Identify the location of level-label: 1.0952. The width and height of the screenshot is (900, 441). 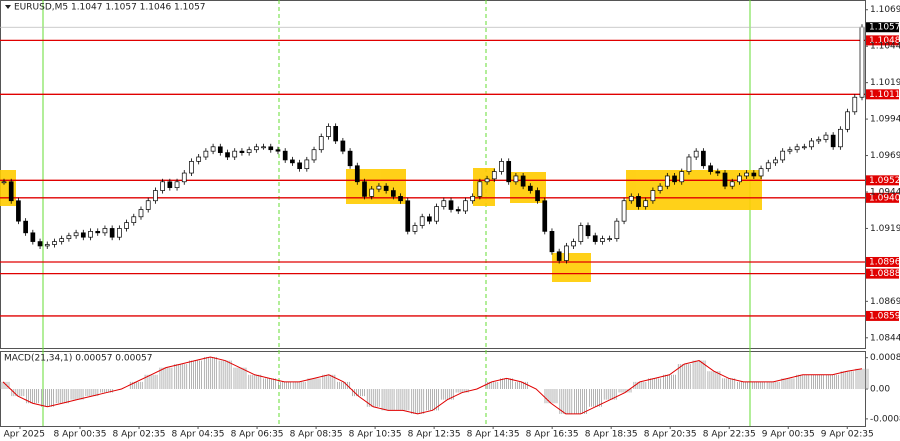
(884, 181).